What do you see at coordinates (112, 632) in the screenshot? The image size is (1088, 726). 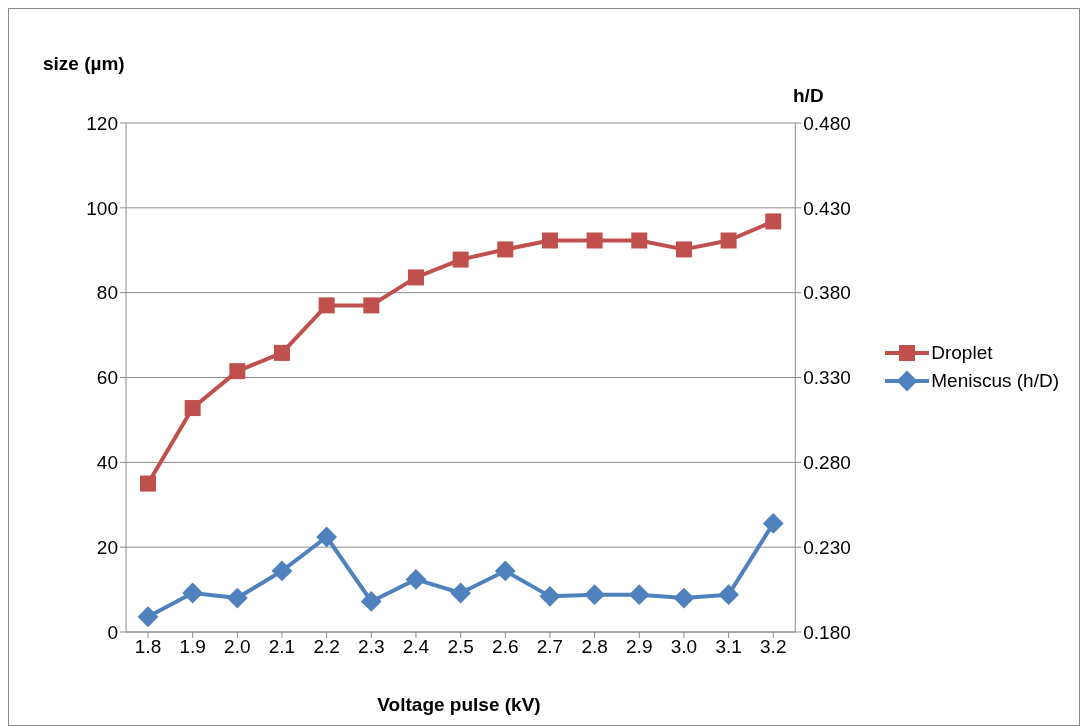 I see `y-tick-label: 0` at bounding box center [112, 632].